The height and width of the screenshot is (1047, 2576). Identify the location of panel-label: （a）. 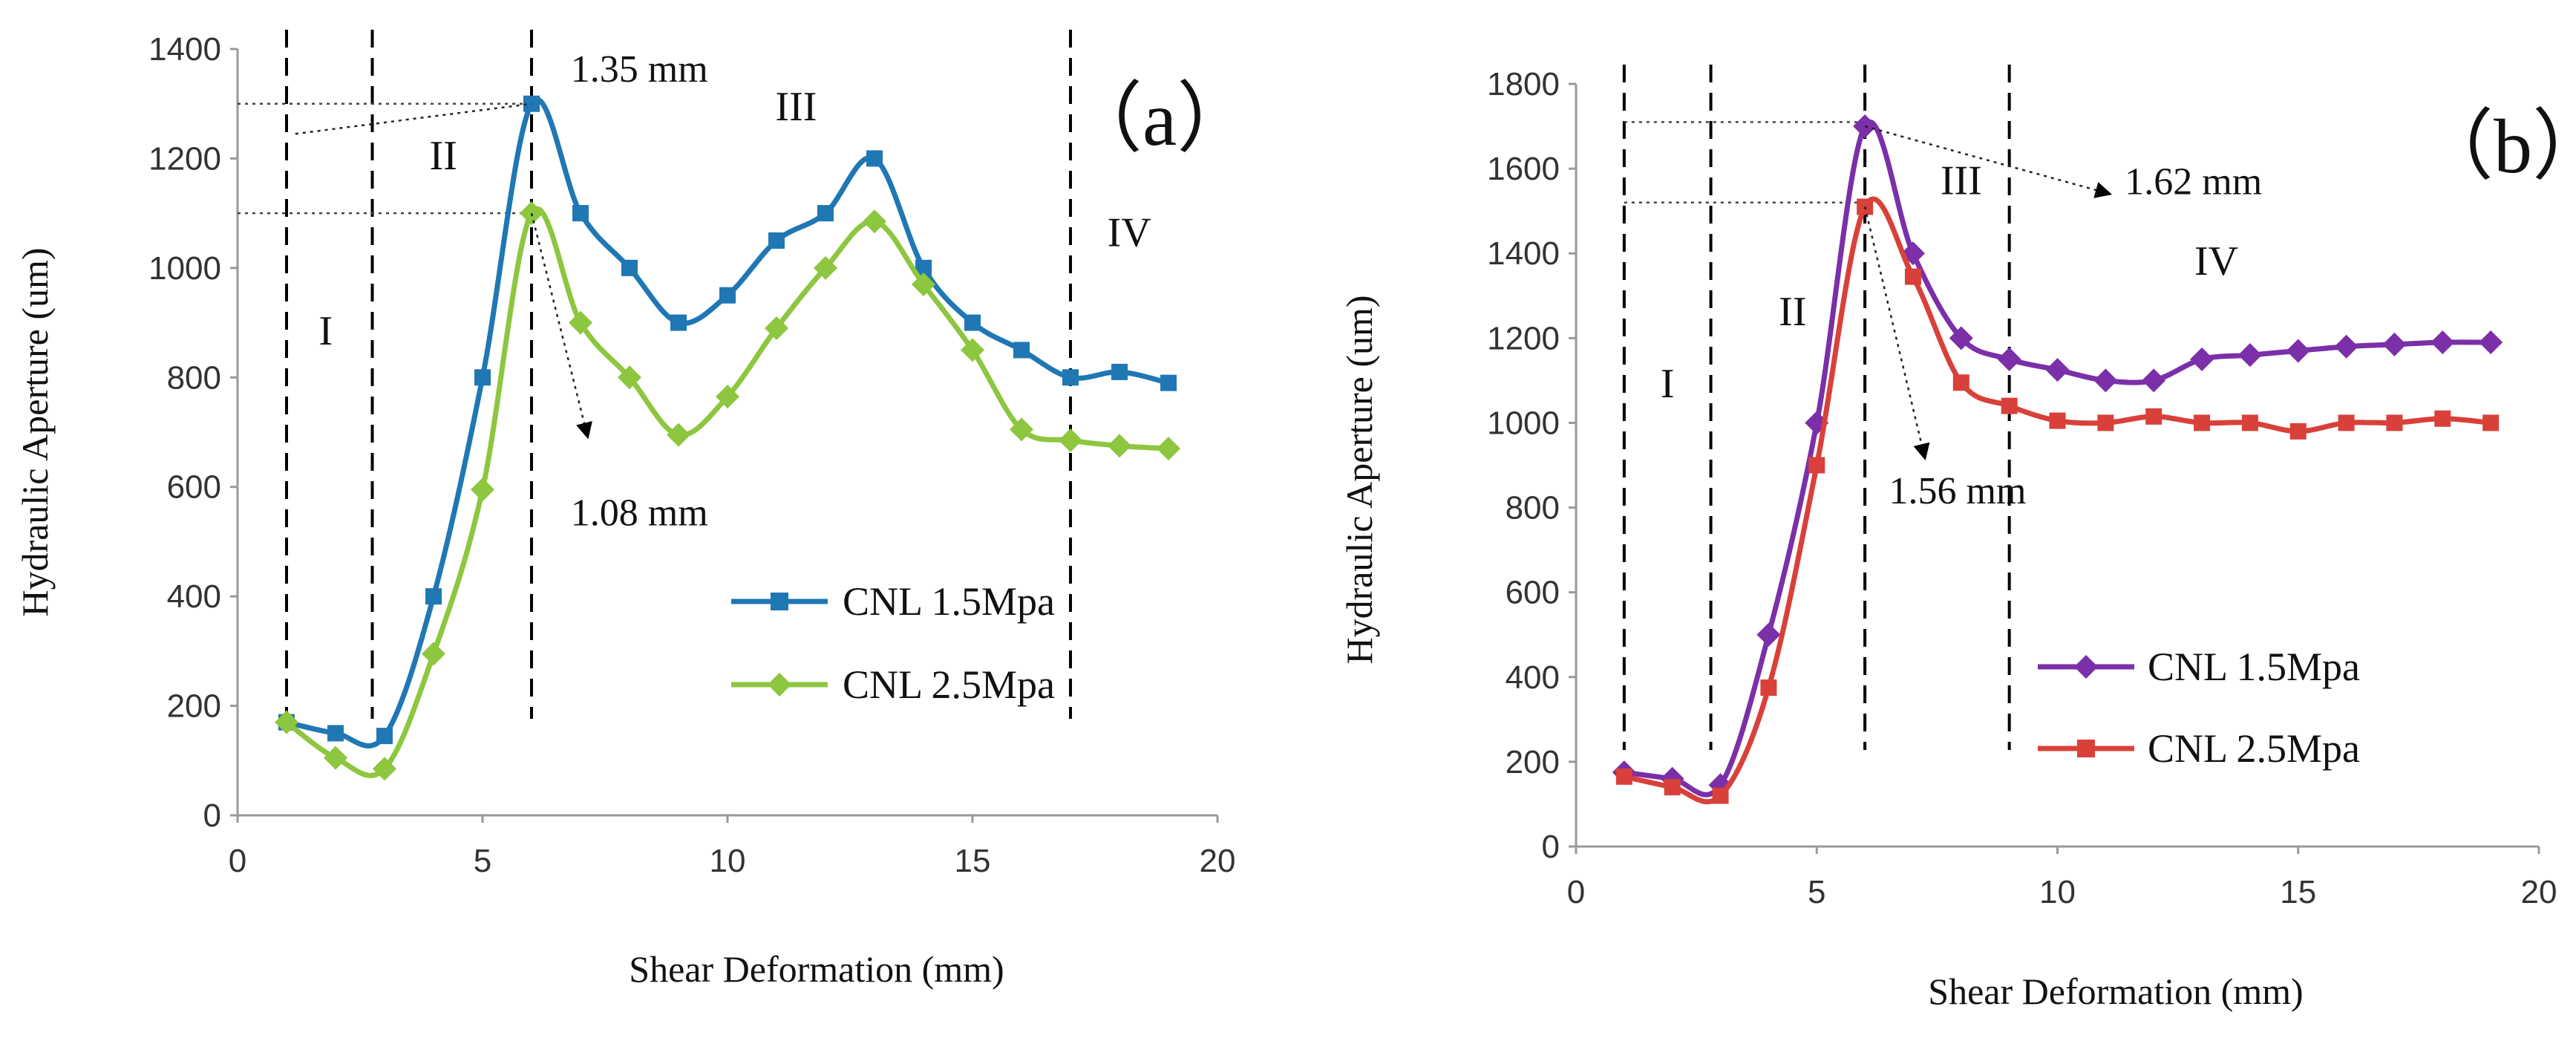
(1159, 119).